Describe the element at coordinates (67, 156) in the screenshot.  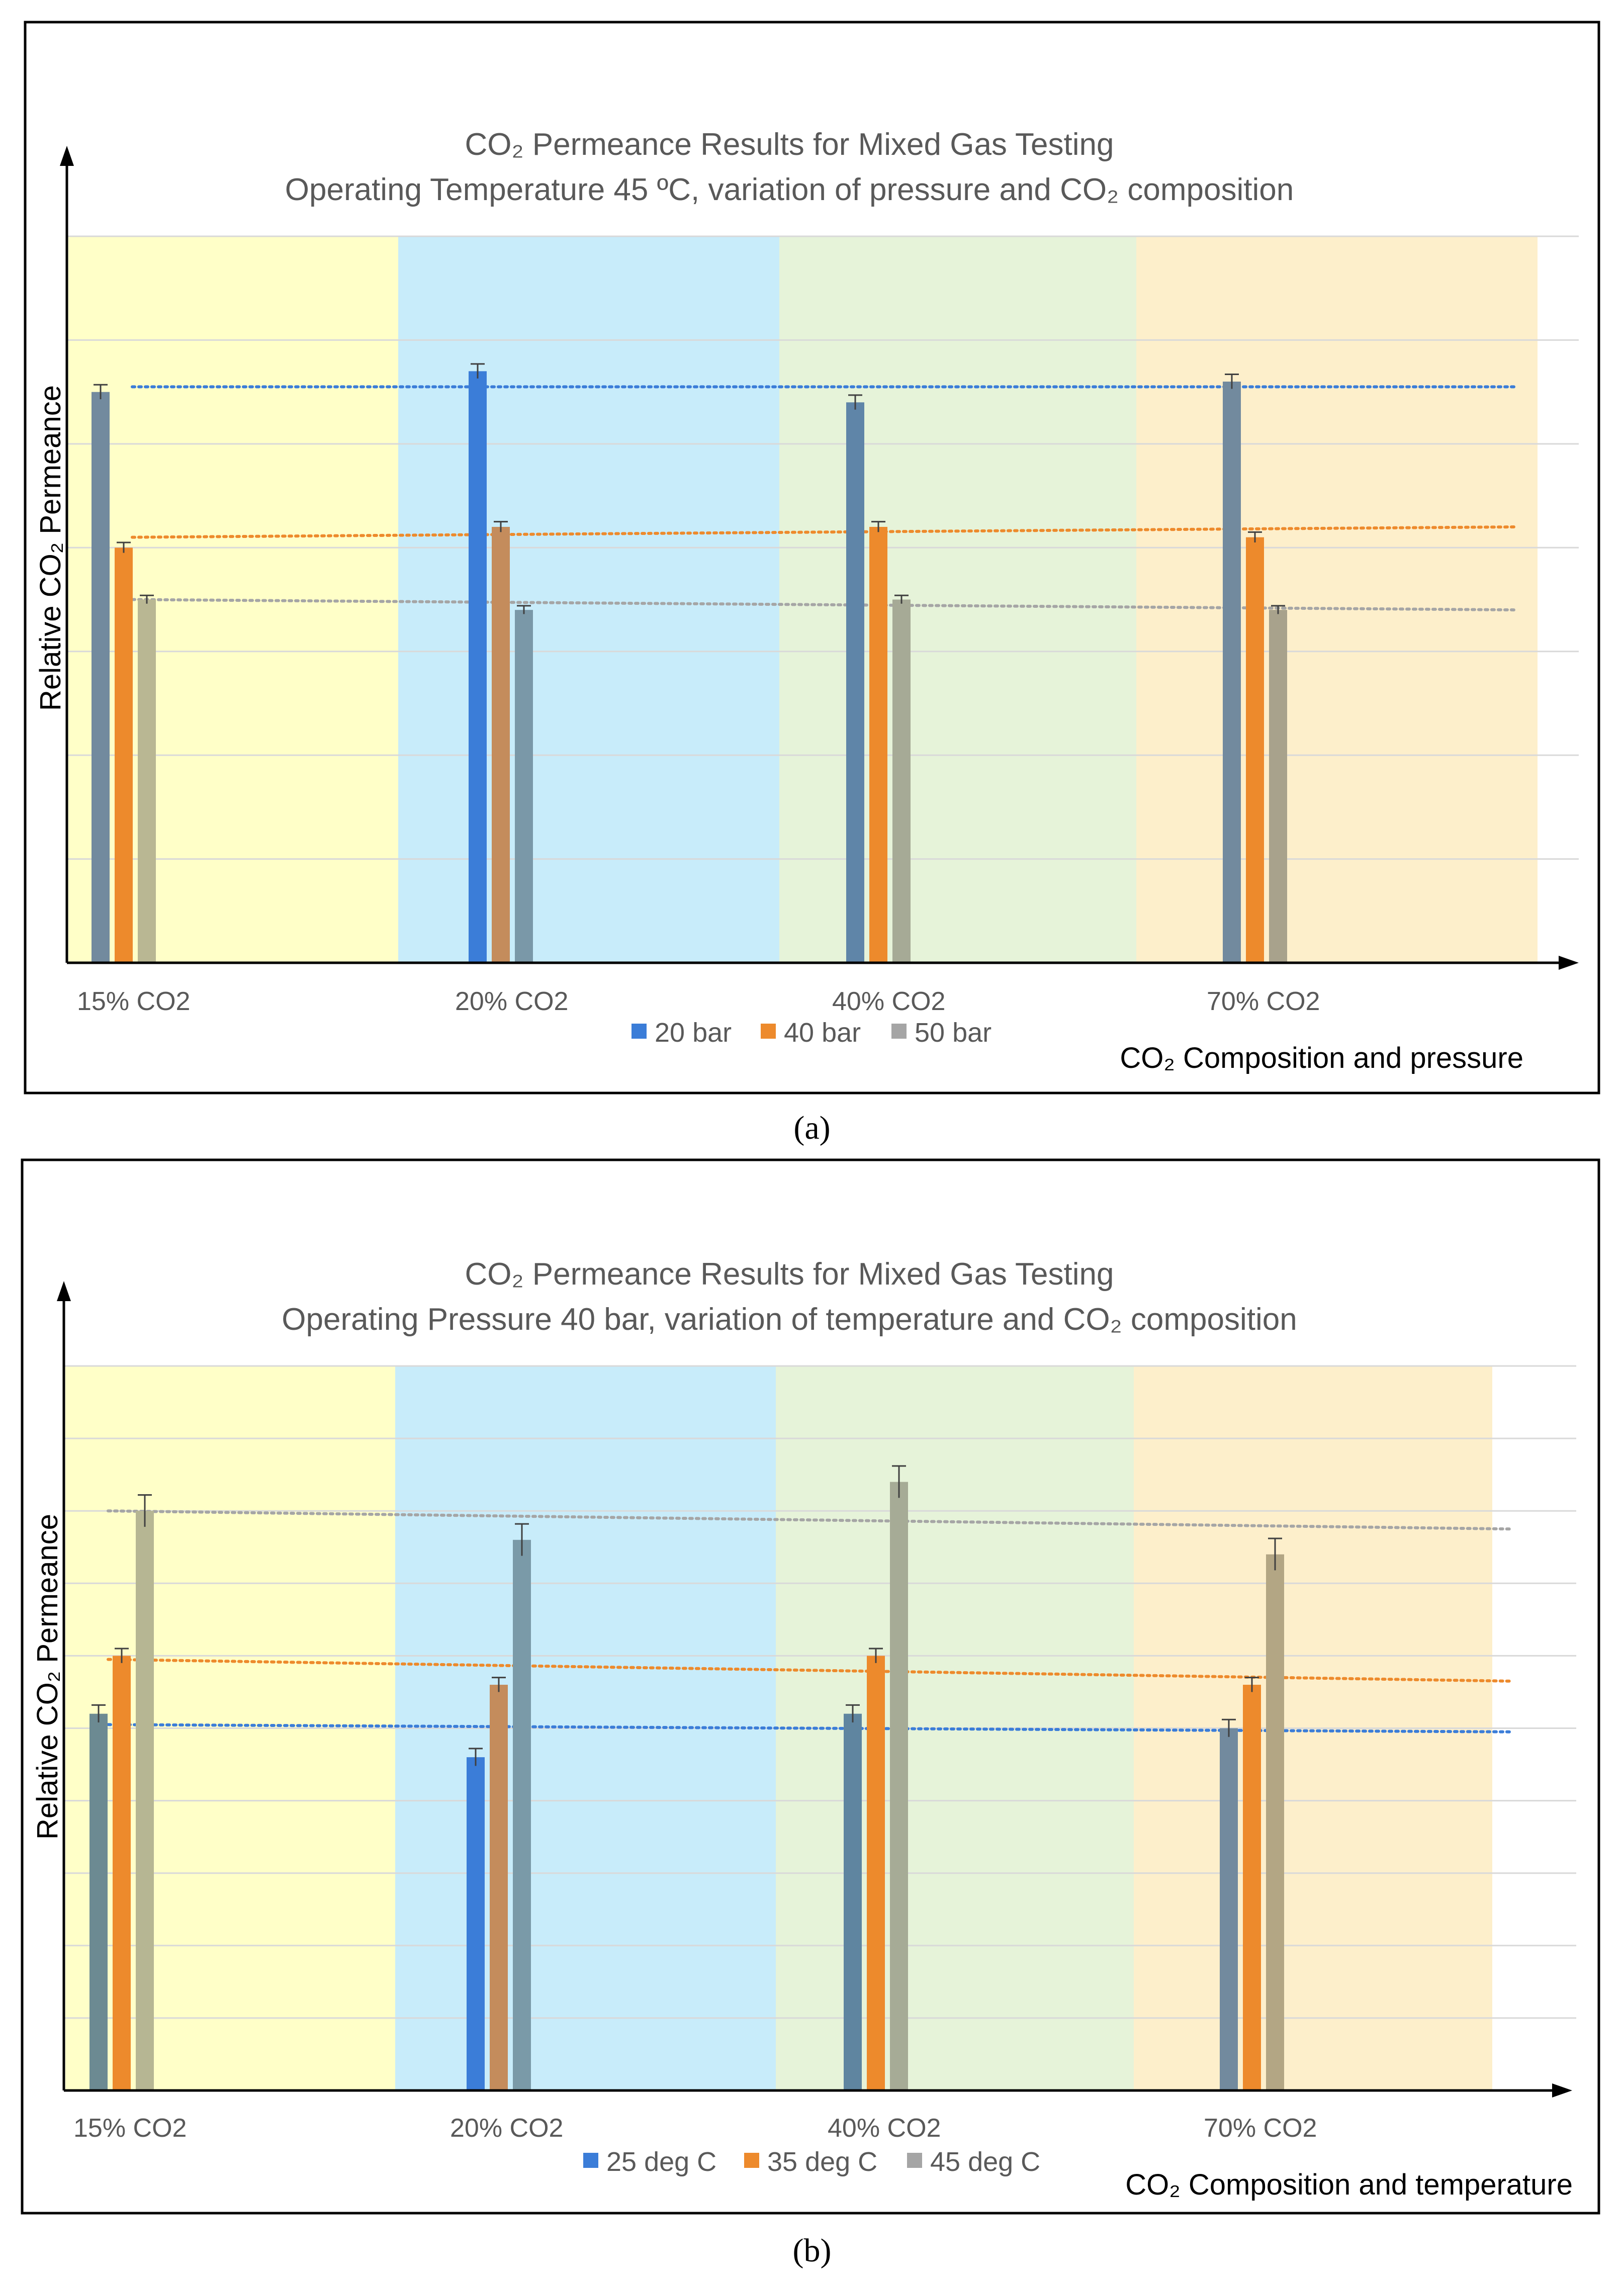
I see `panel-a-y-axis-arrow` at that location.